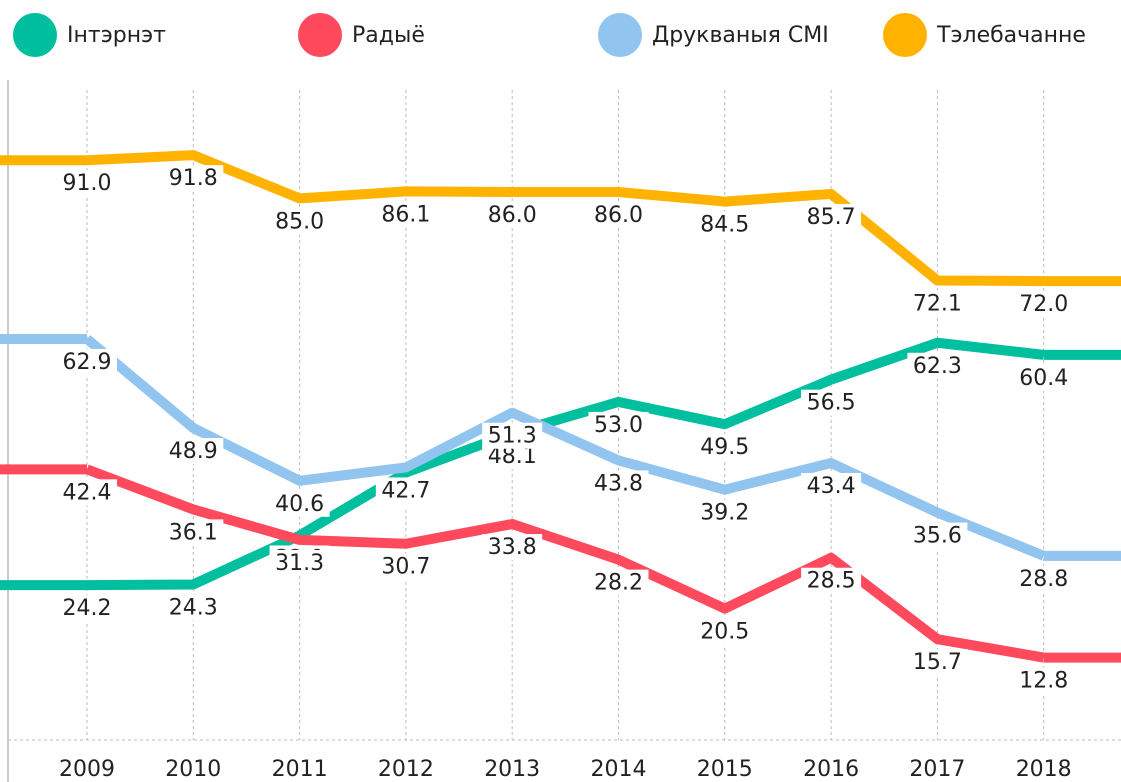 The image size is (1121, 782). I want to click on x-tick-label: 2010, so click(193, 769).